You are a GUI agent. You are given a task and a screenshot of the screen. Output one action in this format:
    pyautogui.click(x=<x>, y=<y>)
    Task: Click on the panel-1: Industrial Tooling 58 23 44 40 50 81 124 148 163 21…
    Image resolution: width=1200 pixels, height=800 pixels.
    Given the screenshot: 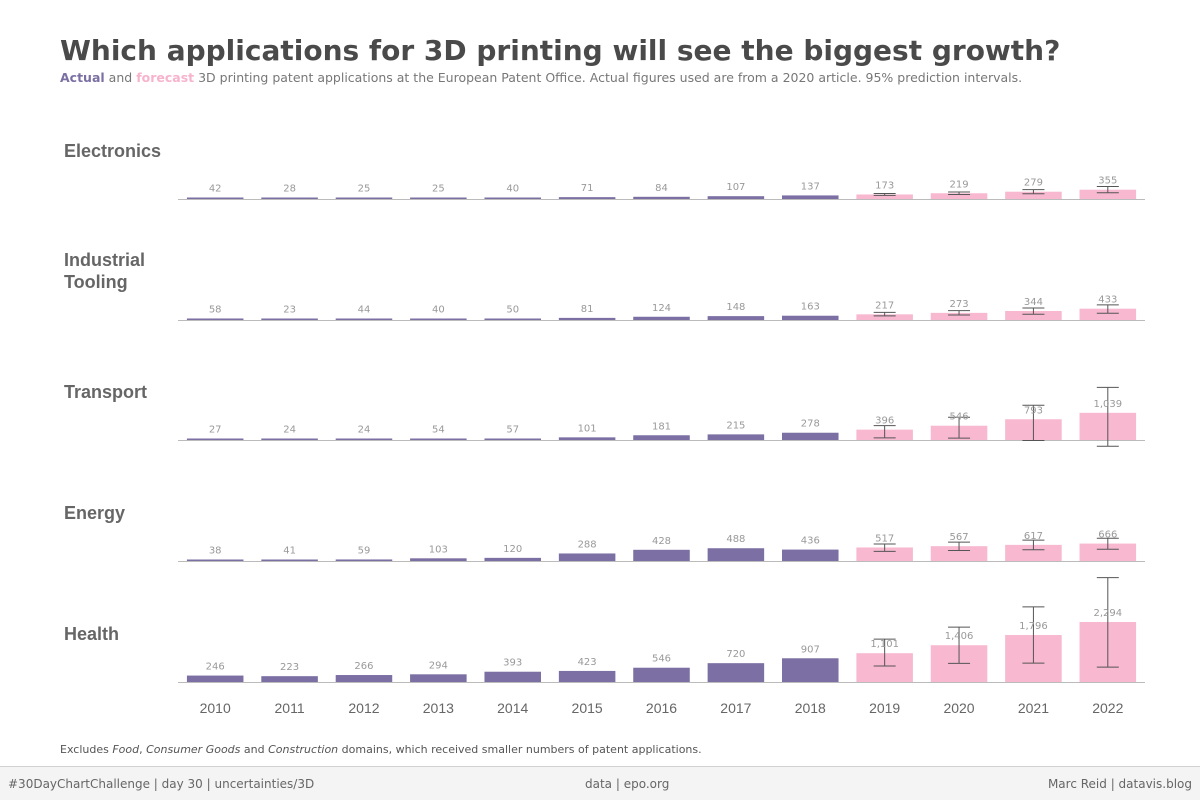 What is the action you would take?
    pyautogui.click(x=604, y=285)
    